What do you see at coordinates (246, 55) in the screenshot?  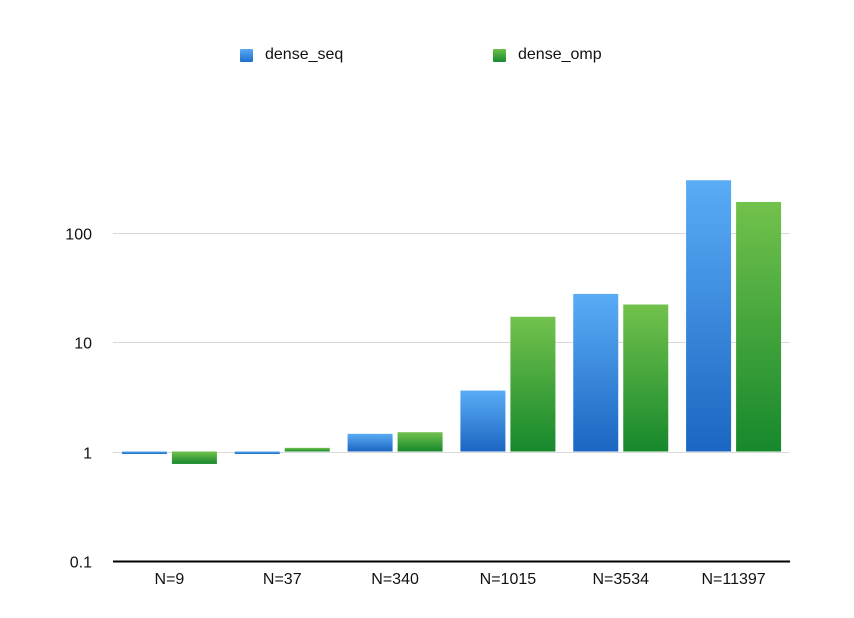 I see `legend-swatch-dense-seq` at bounding box center [246, 55].